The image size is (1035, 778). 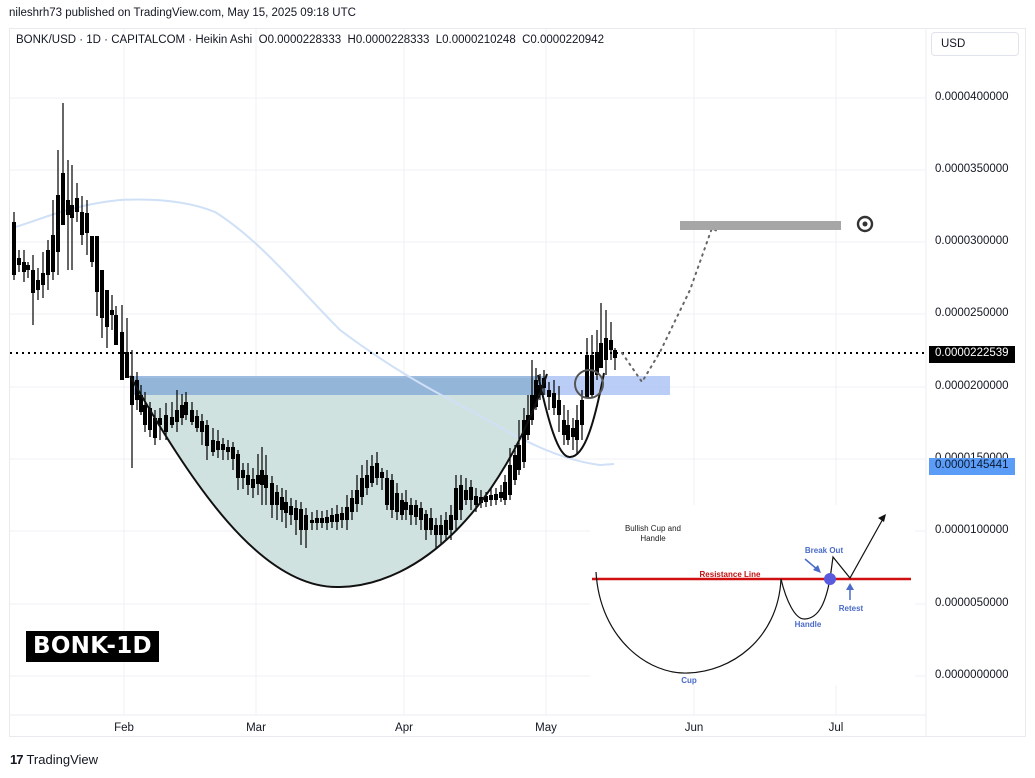 I want to click on inset-title-1: Bullish Cup and, so click(x=653, y=528).